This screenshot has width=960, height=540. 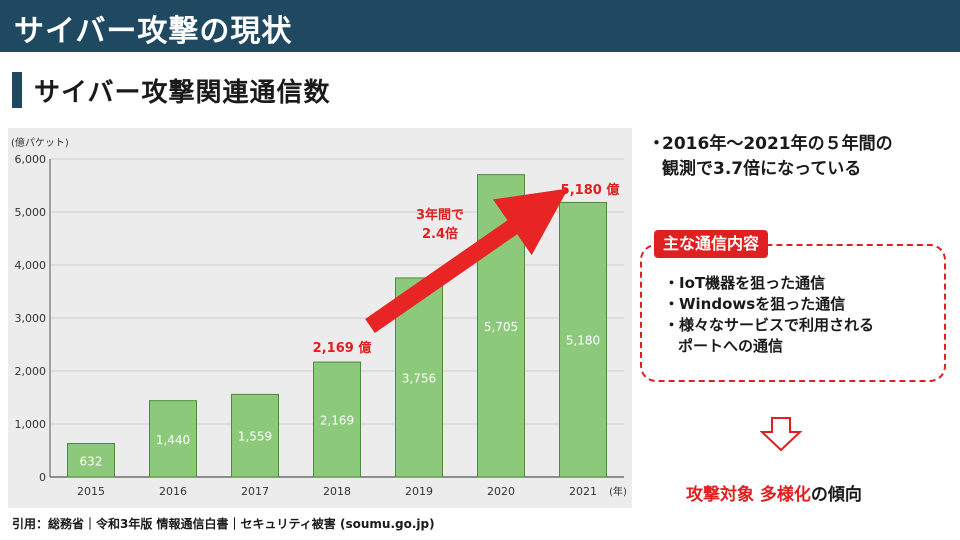 What do you see at coordinates (31, 212) in the screenshot?
I see `y-tick-label: 5,000` at bounding box center [31, 212].